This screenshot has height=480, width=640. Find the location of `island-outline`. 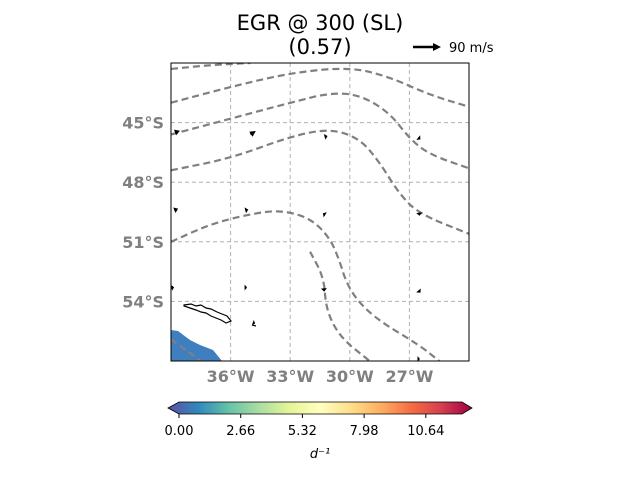

island-outline is located at coordinates (207, 313).